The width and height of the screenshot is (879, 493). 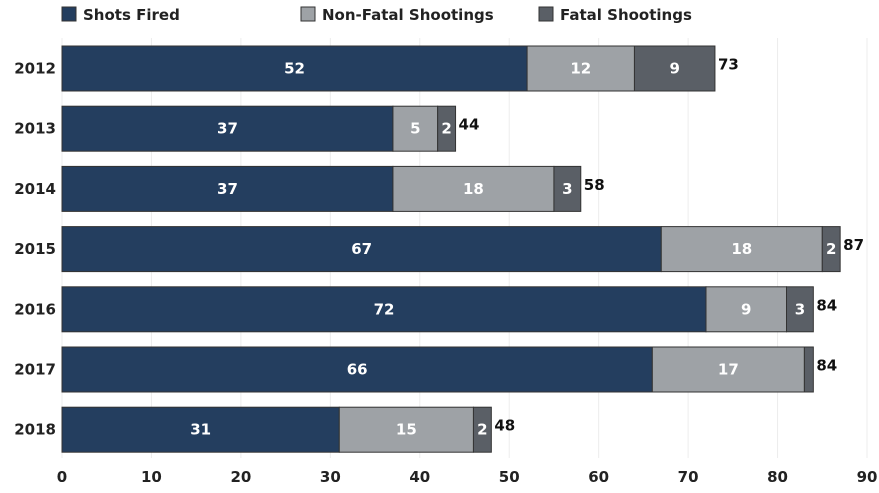 I want to click on segment-label: 12, so click(x=580, y=69).